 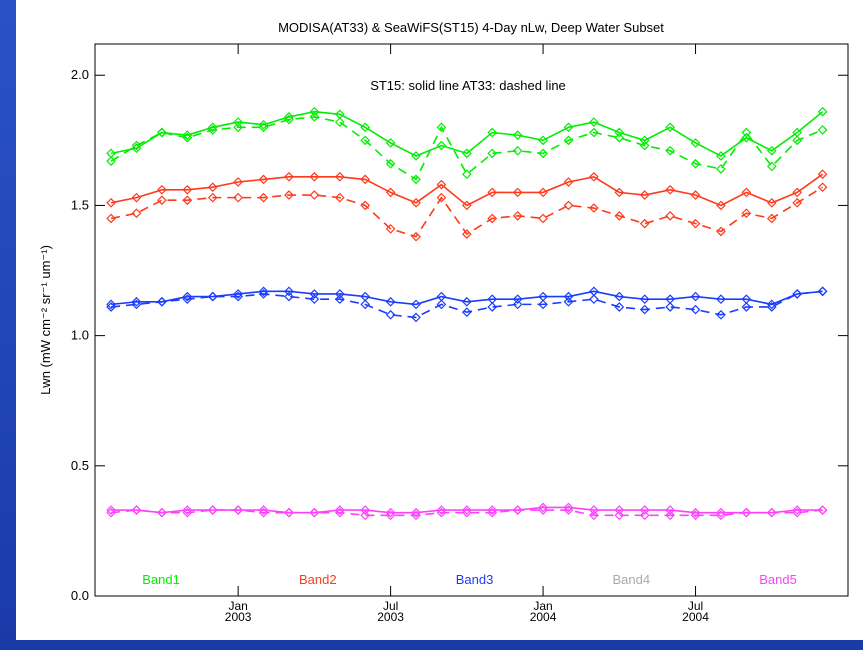 I want to click on x-tick-label: Jan 2003, so click(x=238, y=611).